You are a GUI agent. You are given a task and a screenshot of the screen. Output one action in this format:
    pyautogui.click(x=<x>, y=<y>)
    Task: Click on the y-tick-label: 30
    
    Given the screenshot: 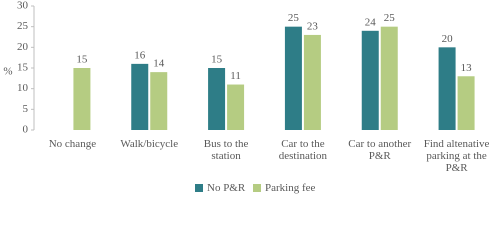 What is the action you would take?
    pyautogui.click(x=23, y=6)
    